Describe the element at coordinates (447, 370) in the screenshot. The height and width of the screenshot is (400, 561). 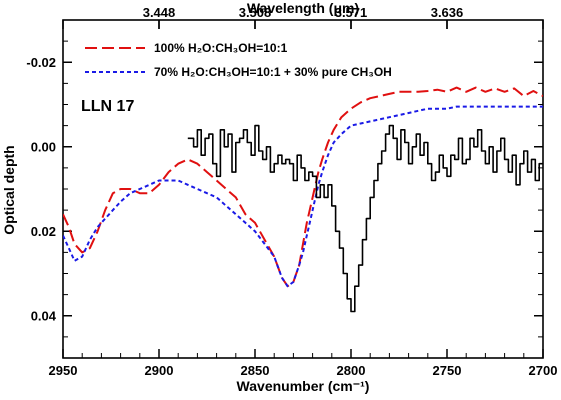
I see `x-tick-label: 2750` at that location.